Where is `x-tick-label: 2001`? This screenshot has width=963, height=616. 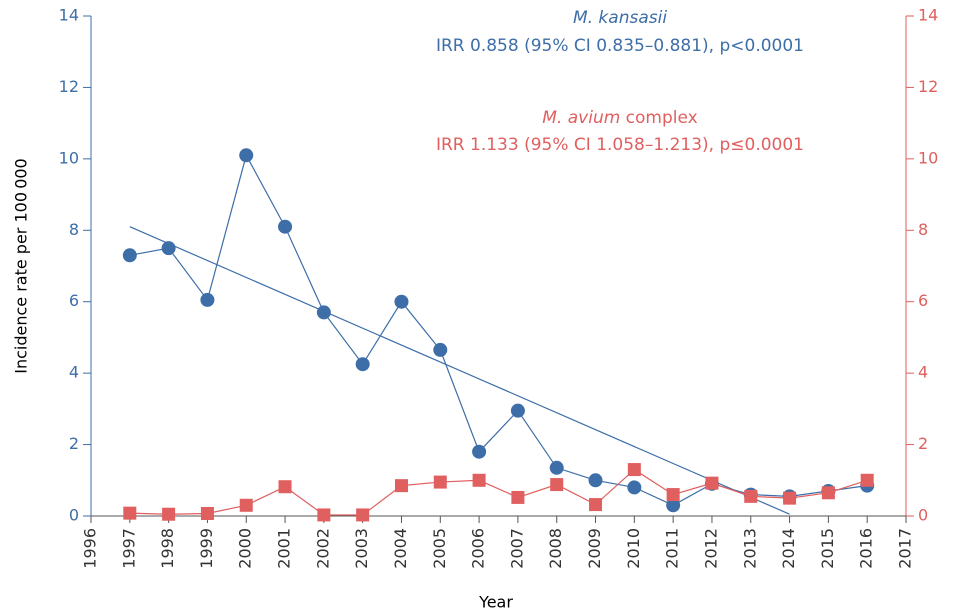 x-tick-label: 2001 is located at coordinates (284, 548).